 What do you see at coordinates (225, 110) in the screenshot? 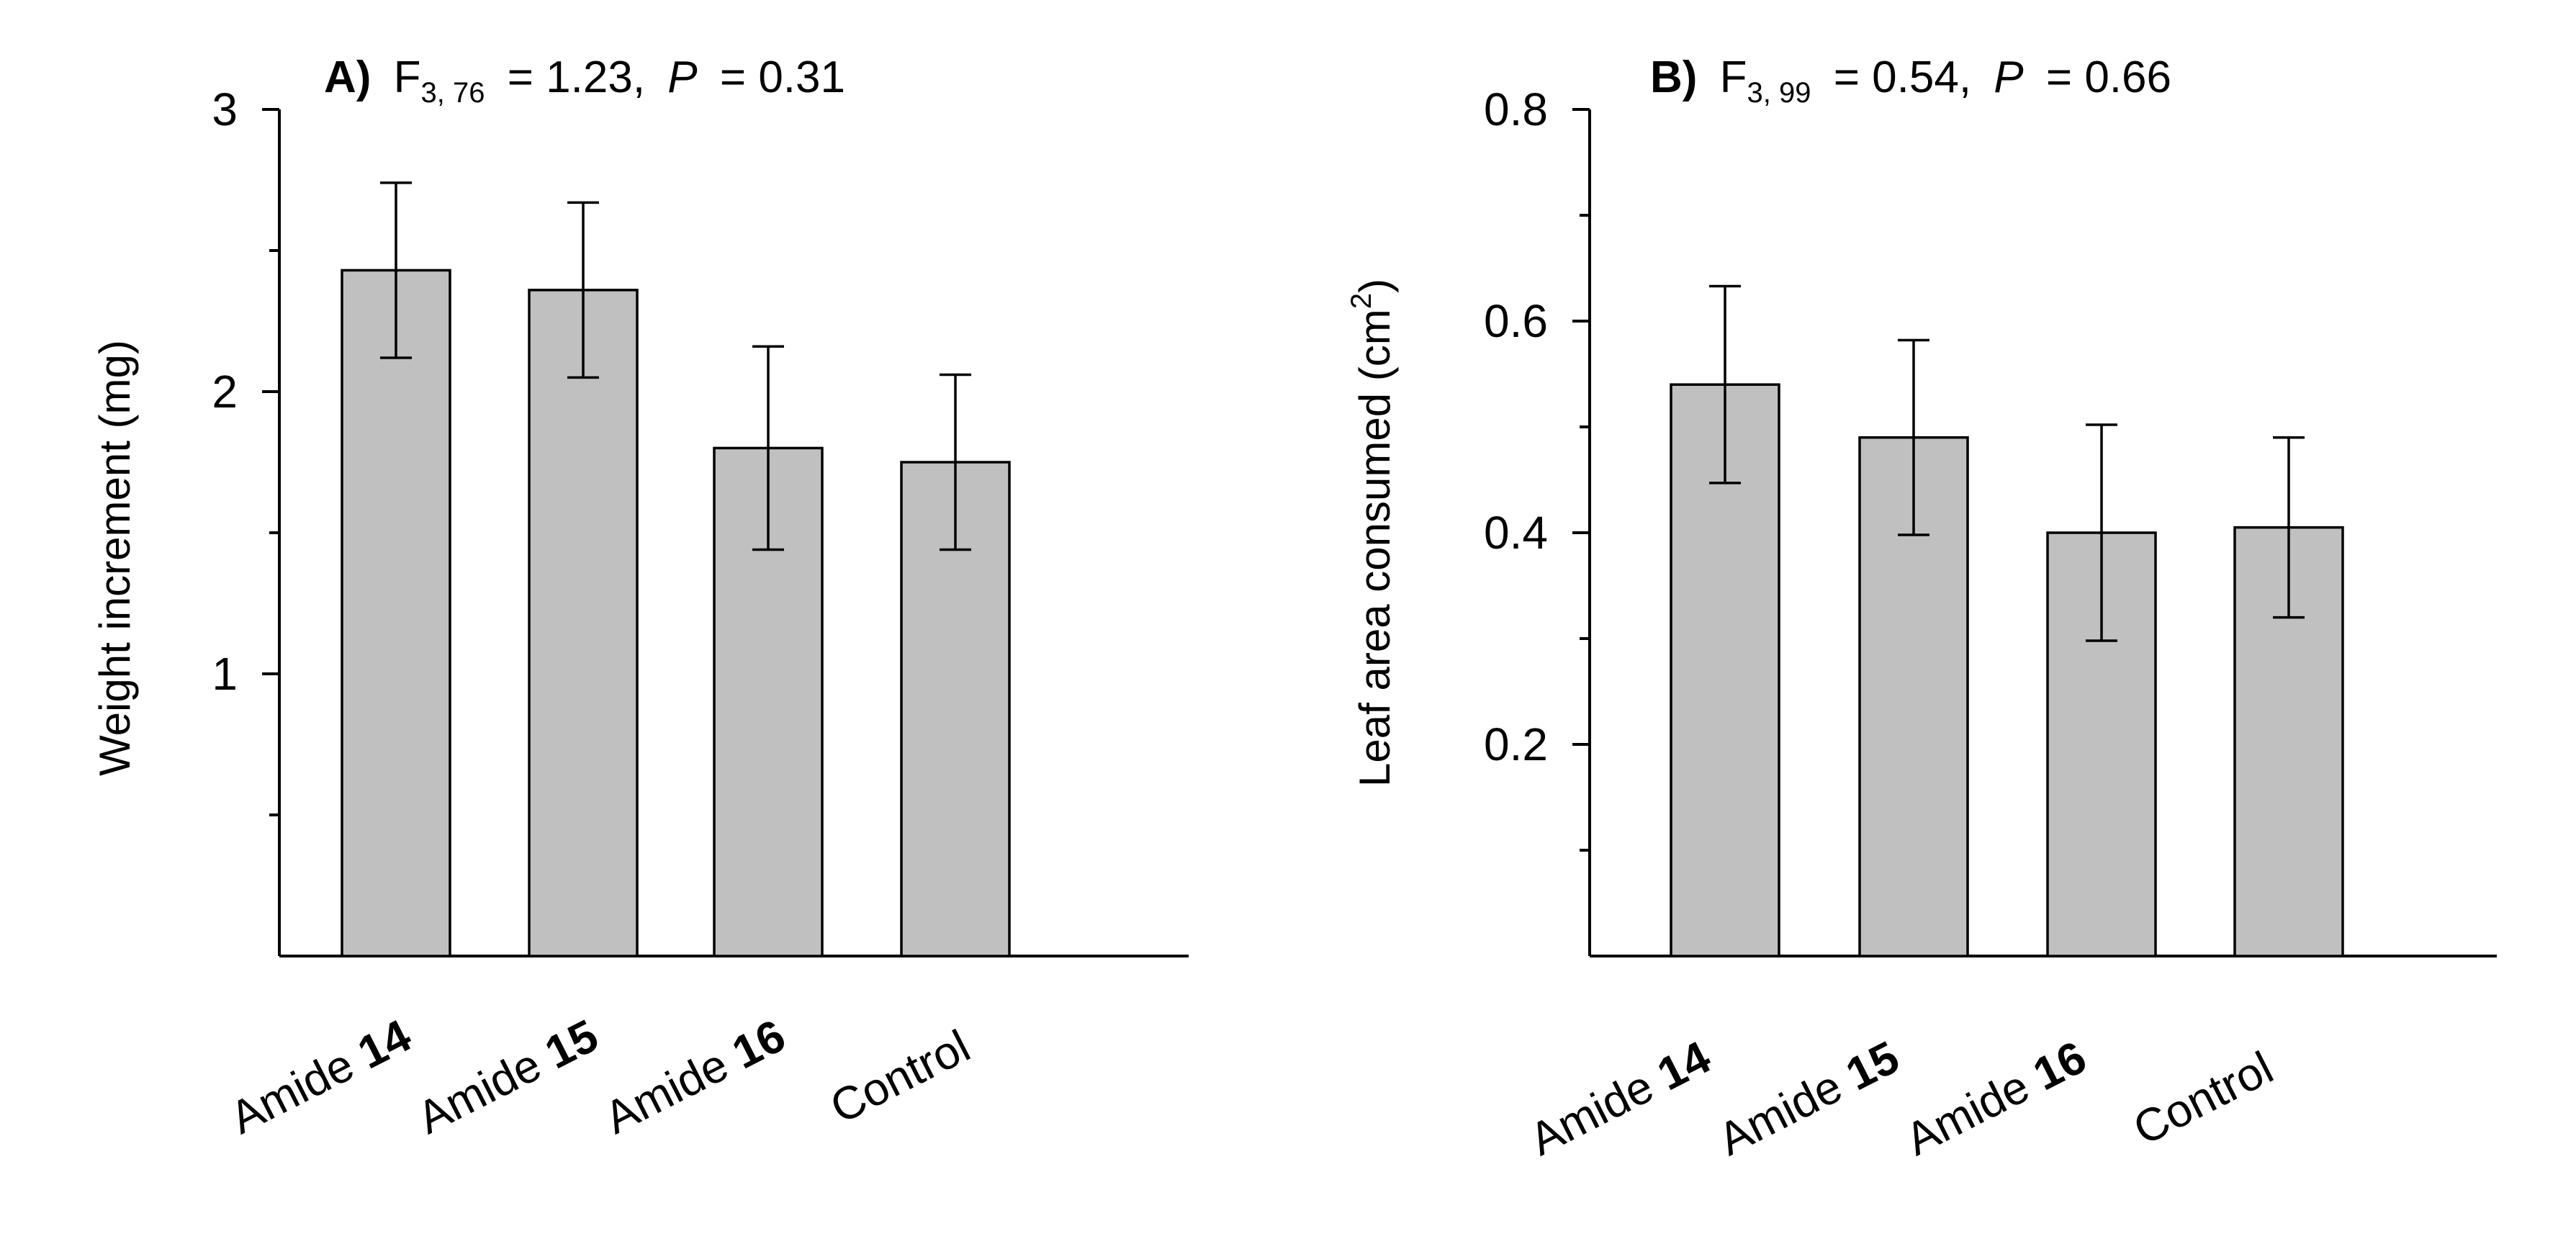
I see `y-tick-label: 3` at bounding box center [225, 110].